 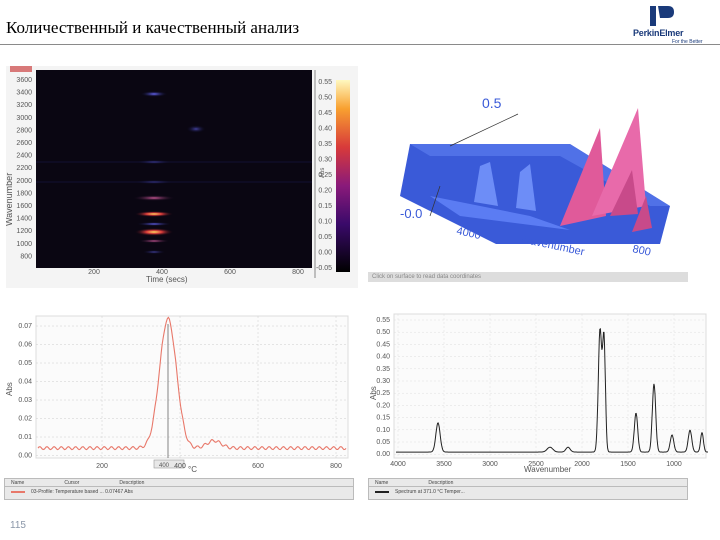 What do you see at coordinates (490, 464) in the screenshot?
I see `spectrum-x-tick: 3000` at bounding box center [490, 464].